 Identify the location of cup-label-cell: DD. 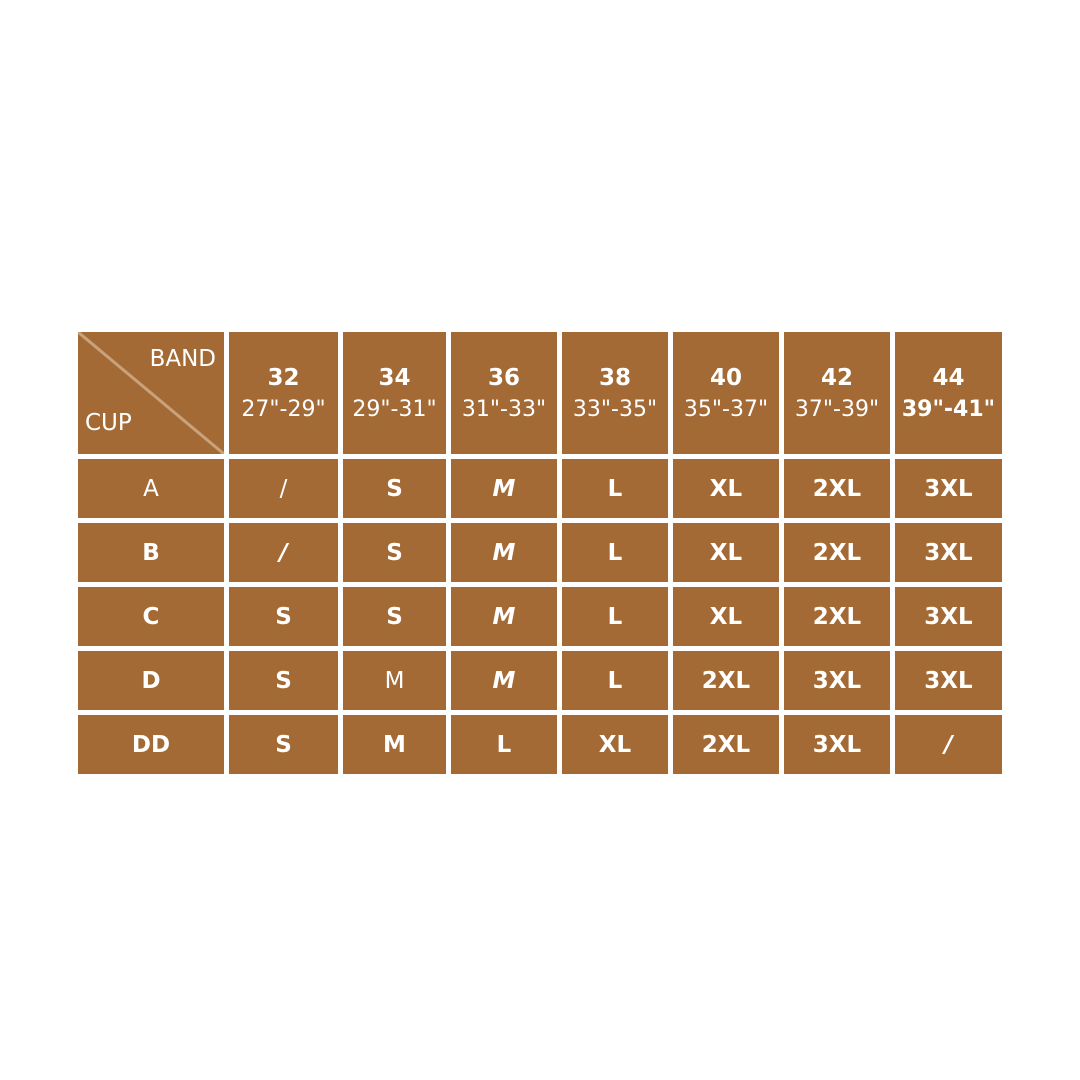
(151, 744).